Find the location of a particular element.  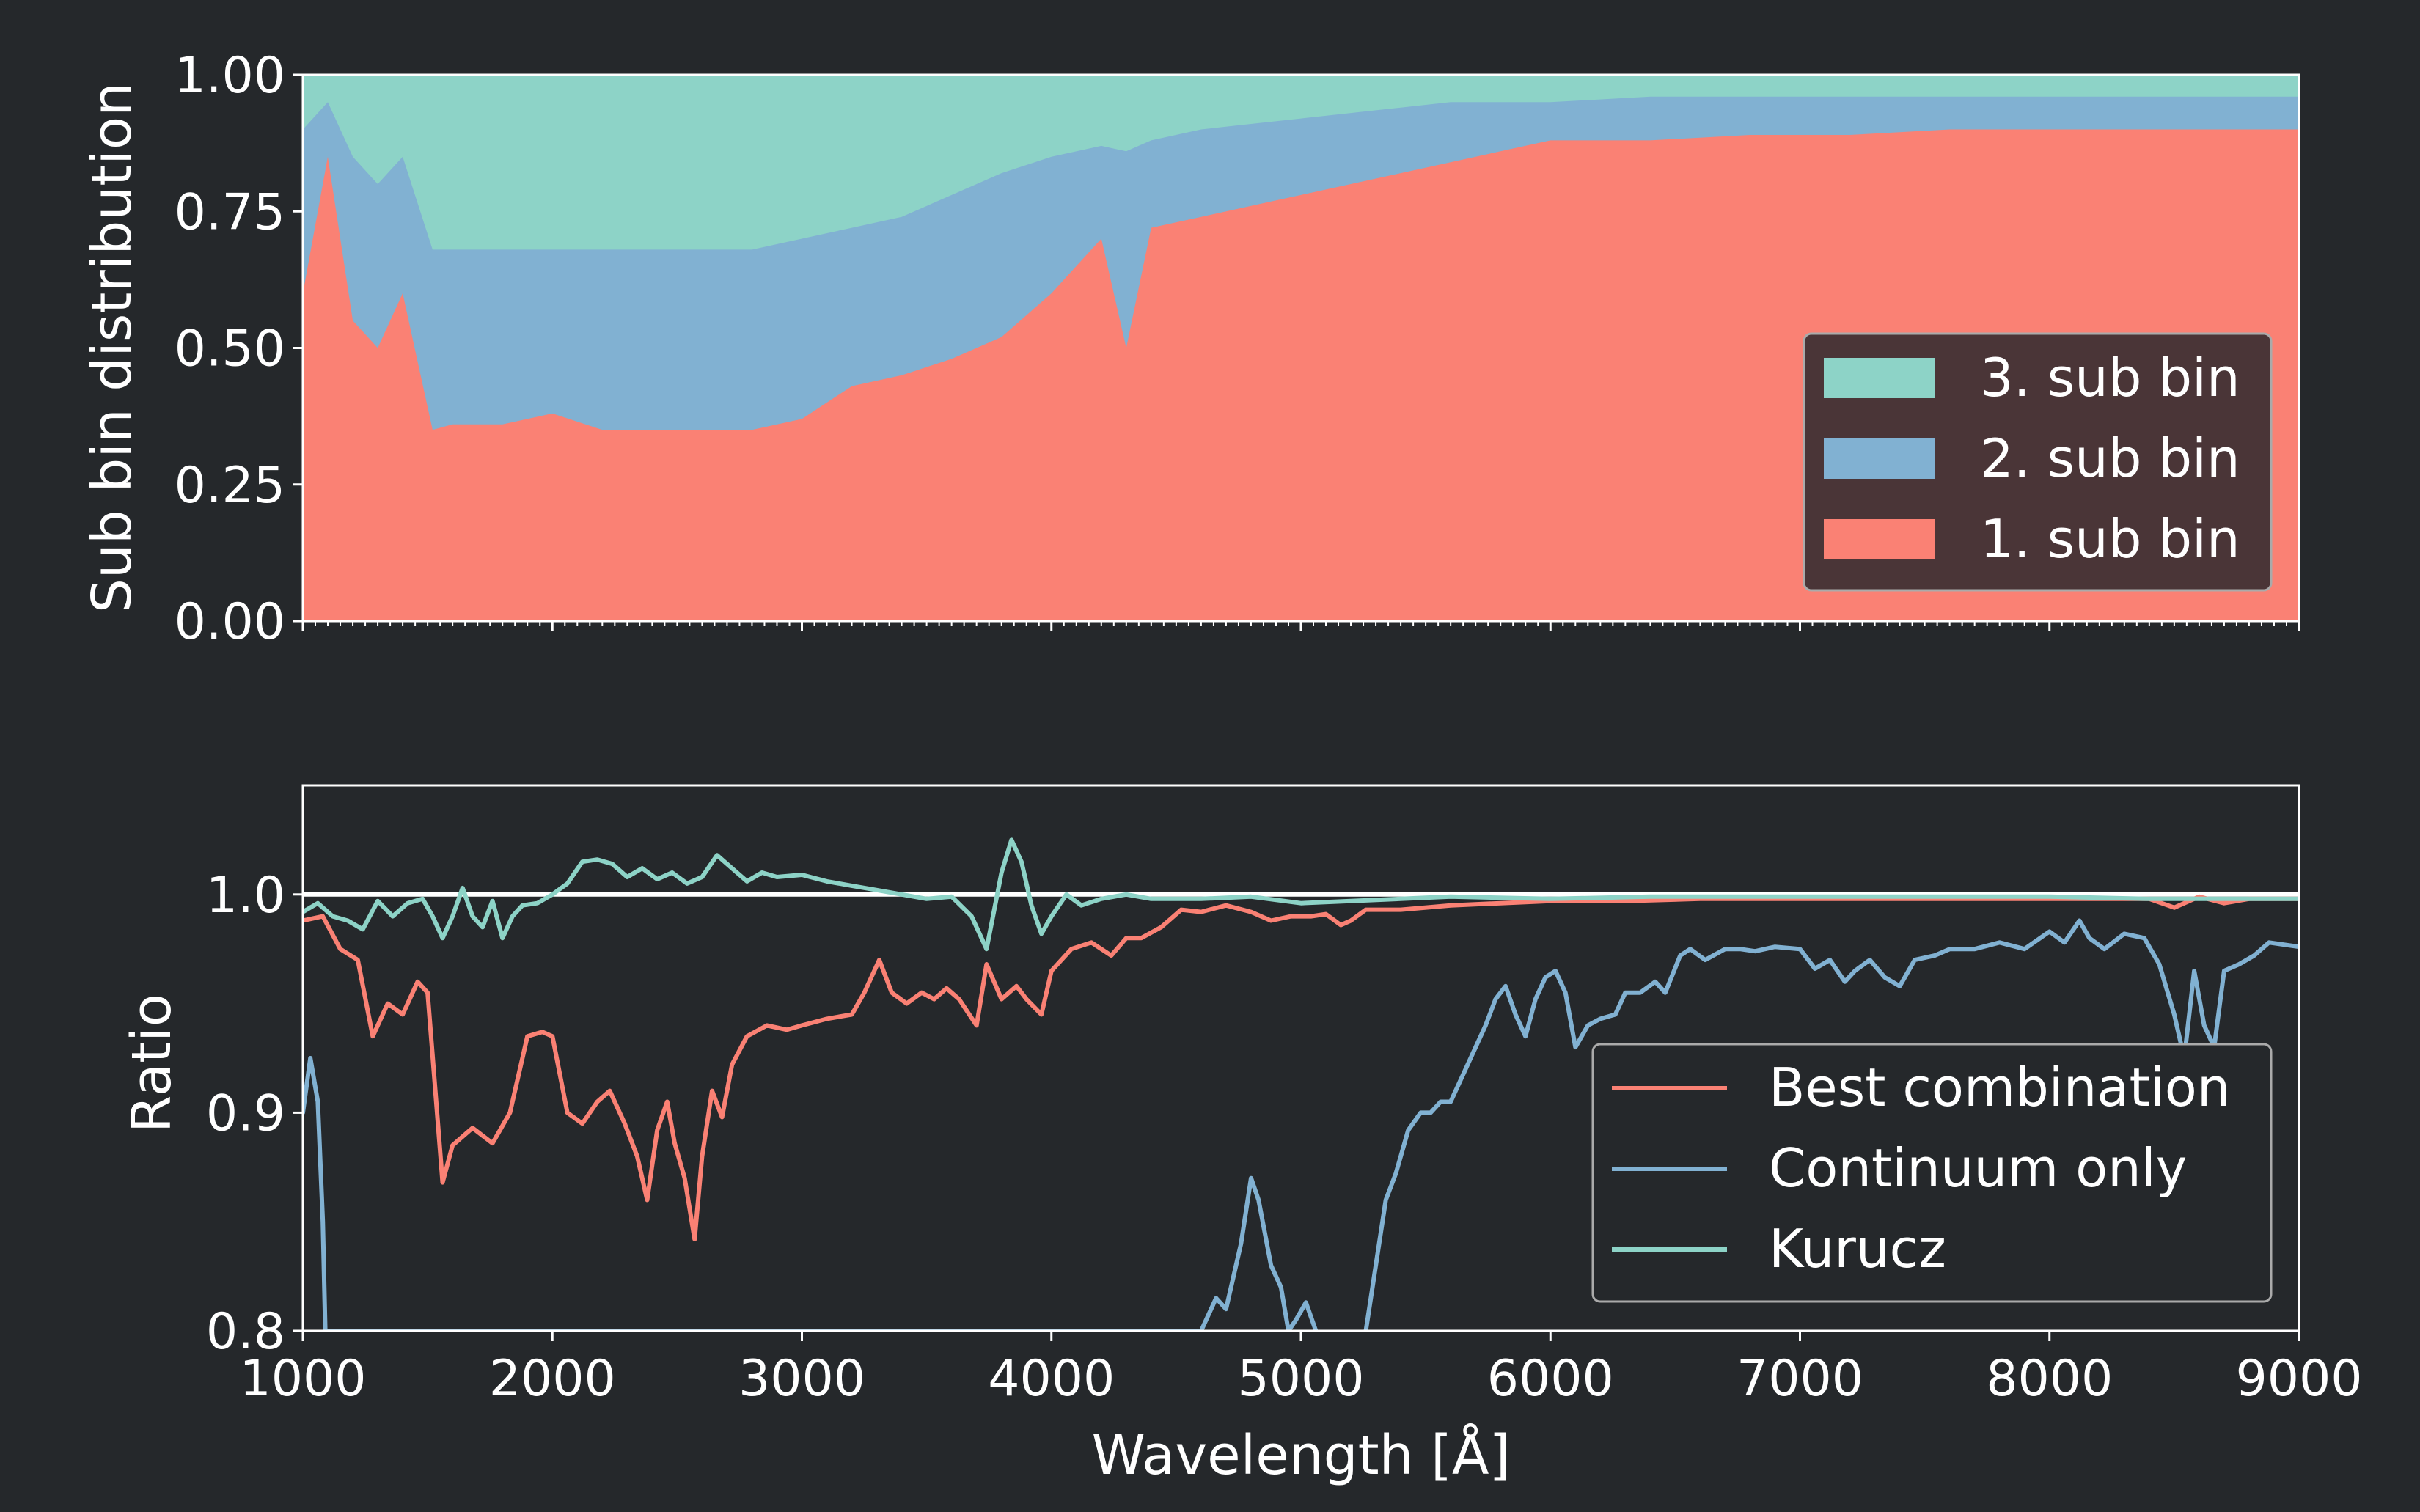

top-y-tick-label: 0.75 is located at coordinates (230, 212).